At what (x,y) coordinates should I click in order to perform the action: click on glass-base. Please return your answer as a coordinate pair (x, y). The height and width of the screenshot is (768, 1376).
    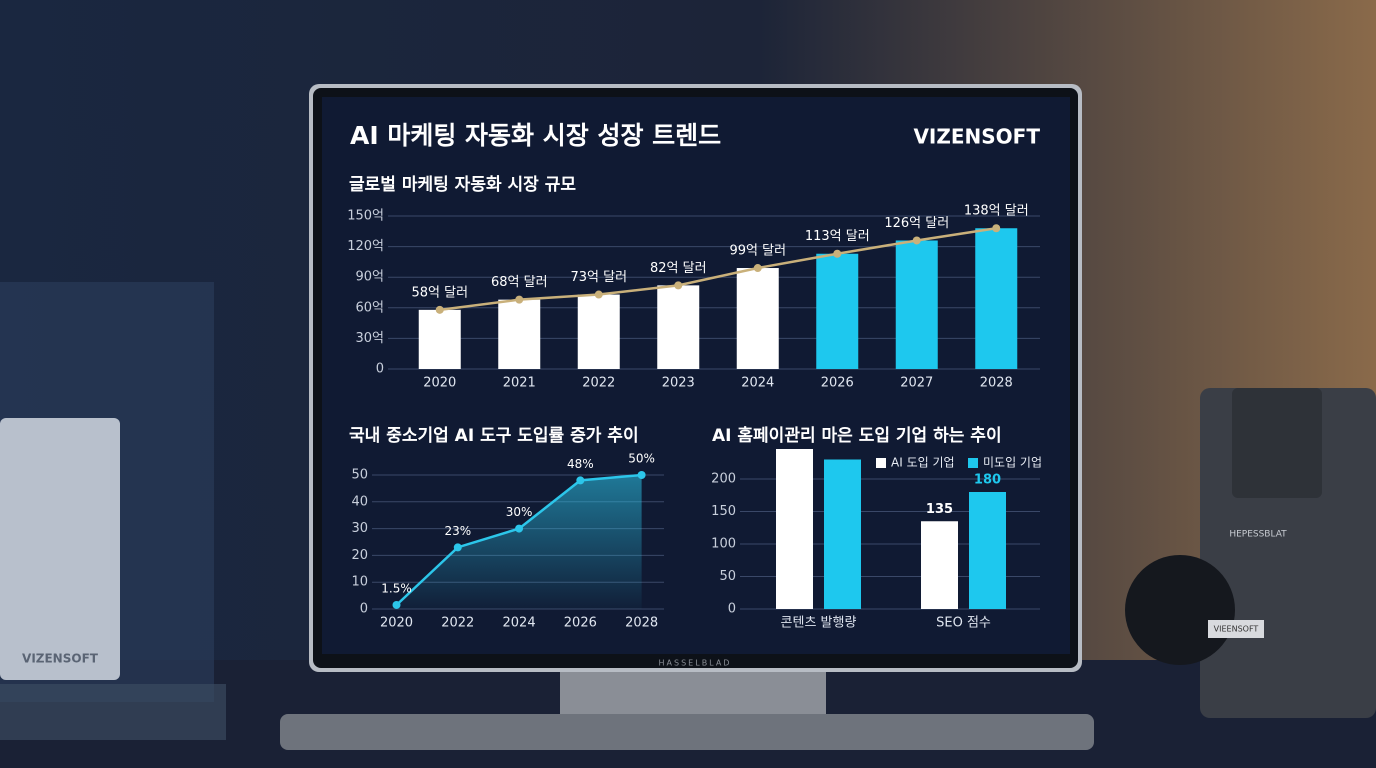
    Looking at the image, I should click on (113, 712).